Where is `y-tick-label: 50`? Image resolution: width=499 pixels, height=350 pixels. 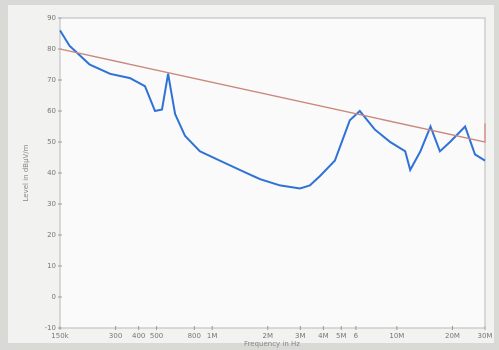 y-tick-label: 50 is located at coordinates (51, 142).